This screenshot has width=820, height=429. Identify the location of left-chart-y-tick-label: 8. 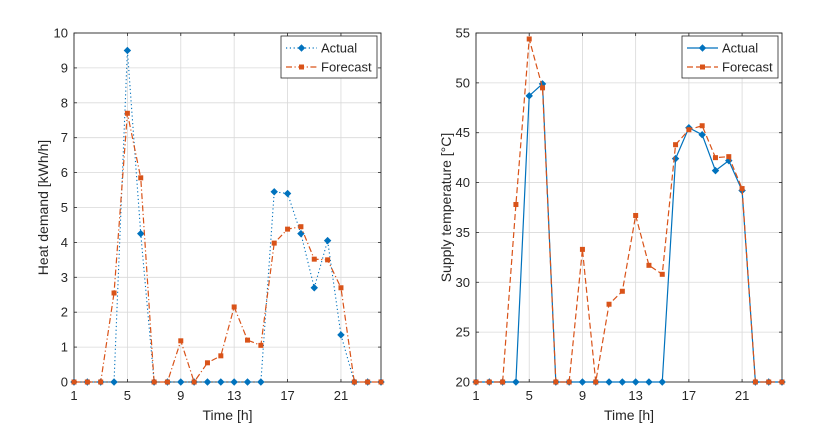
(64, 102).